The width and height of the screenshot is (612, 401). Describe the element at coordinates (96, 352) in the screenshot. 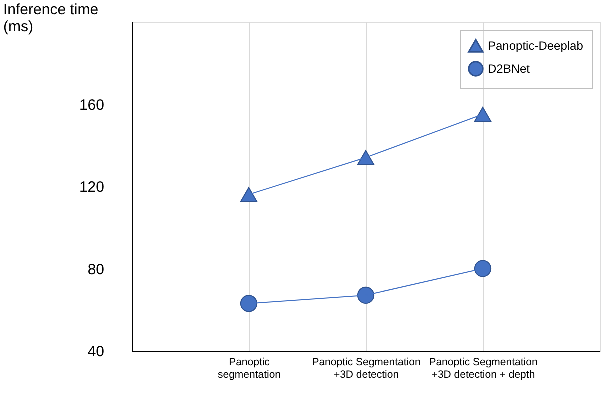

I see `y-tick-label: 40` at that location.